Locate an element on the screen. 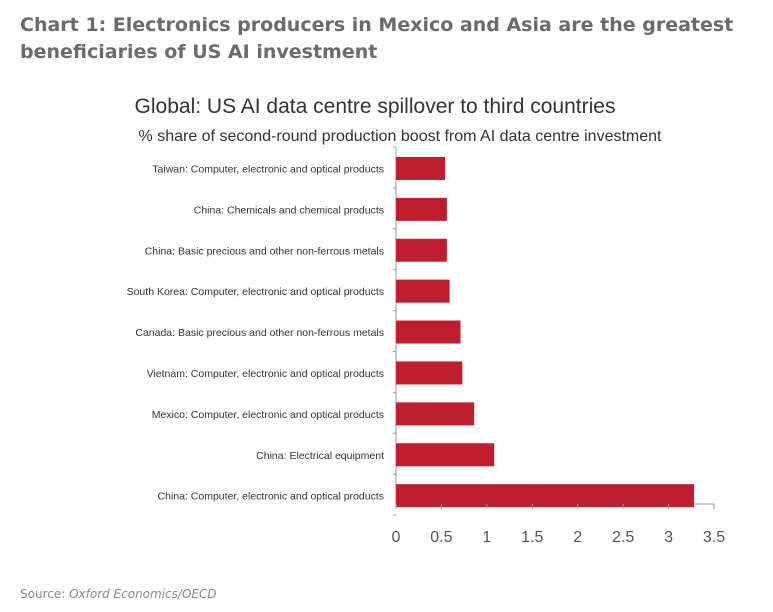 The height and width of the screenshot is (612, 773). source-value: Oxford Economics/OECD is located at coordinates (143, 594).